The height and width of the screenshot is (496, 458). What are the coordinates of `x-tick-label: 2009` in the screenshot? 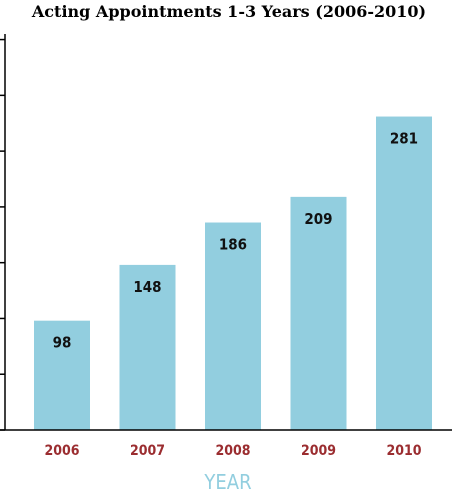 It's located at (318, 451).